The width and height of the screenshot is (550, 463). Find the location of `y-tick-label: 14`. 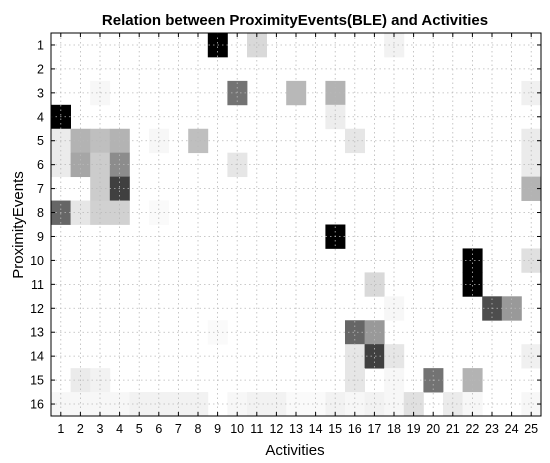

y-tick-label: 14 is located at coordinates (37, 357).